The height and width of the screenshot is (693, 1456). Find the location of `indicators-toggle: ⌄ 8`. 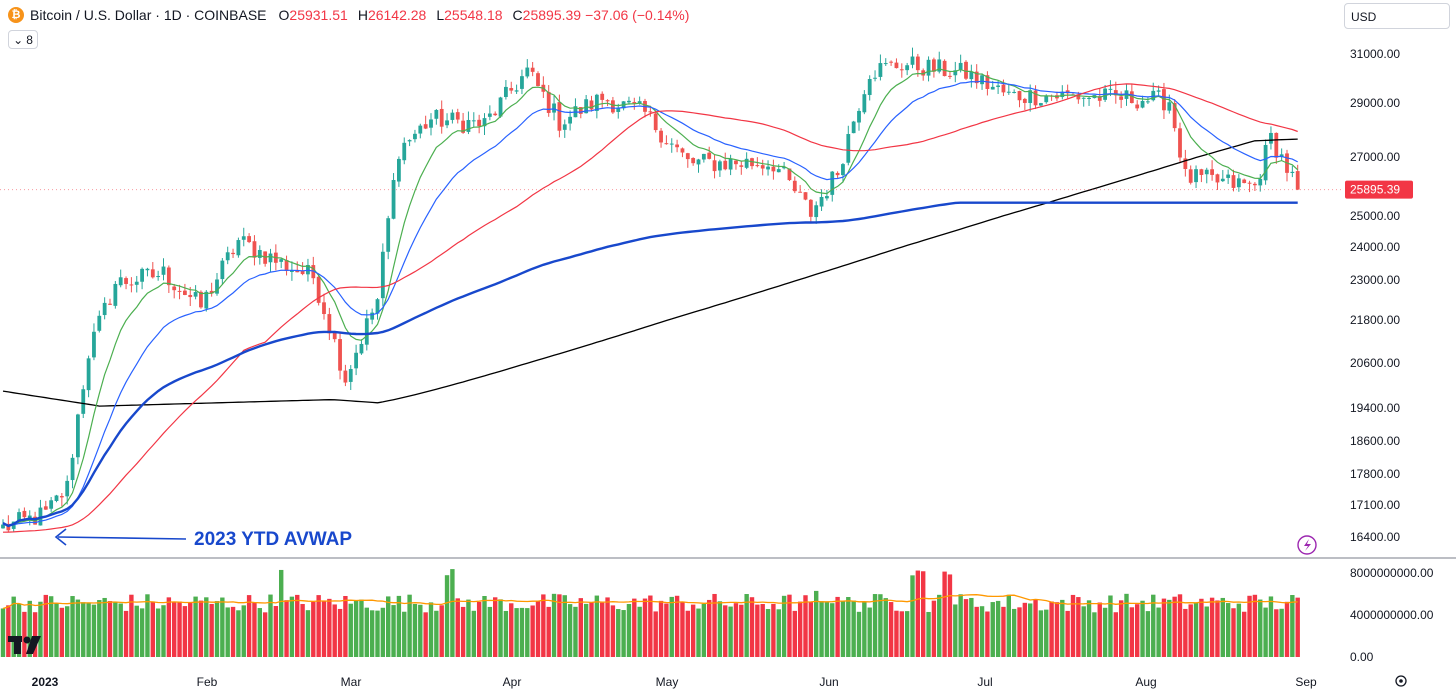

indicators-toggle: ⌄ 8 is located at coordinates (23, 39).